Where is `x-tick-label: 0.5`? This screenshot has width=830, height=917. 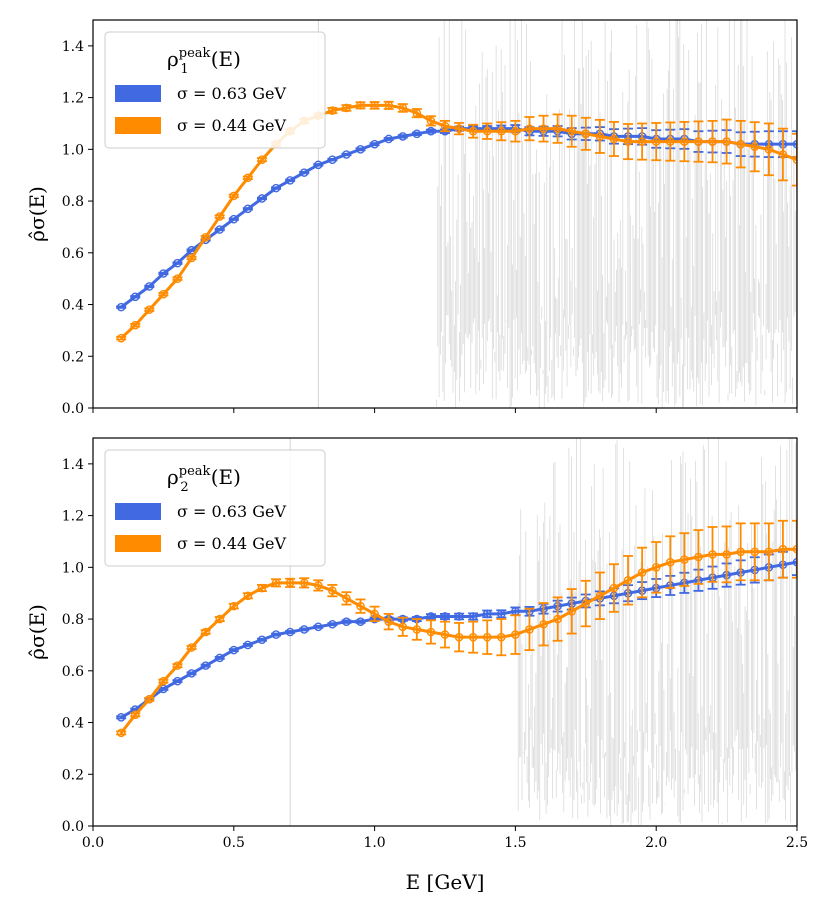
x-tick-label: 0.5 is located at coordinates (234, 843).